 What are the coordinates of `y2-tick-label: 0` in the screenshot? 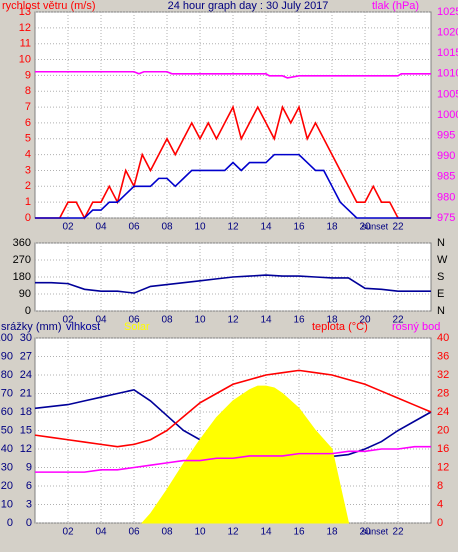 It's located at (440, 523).